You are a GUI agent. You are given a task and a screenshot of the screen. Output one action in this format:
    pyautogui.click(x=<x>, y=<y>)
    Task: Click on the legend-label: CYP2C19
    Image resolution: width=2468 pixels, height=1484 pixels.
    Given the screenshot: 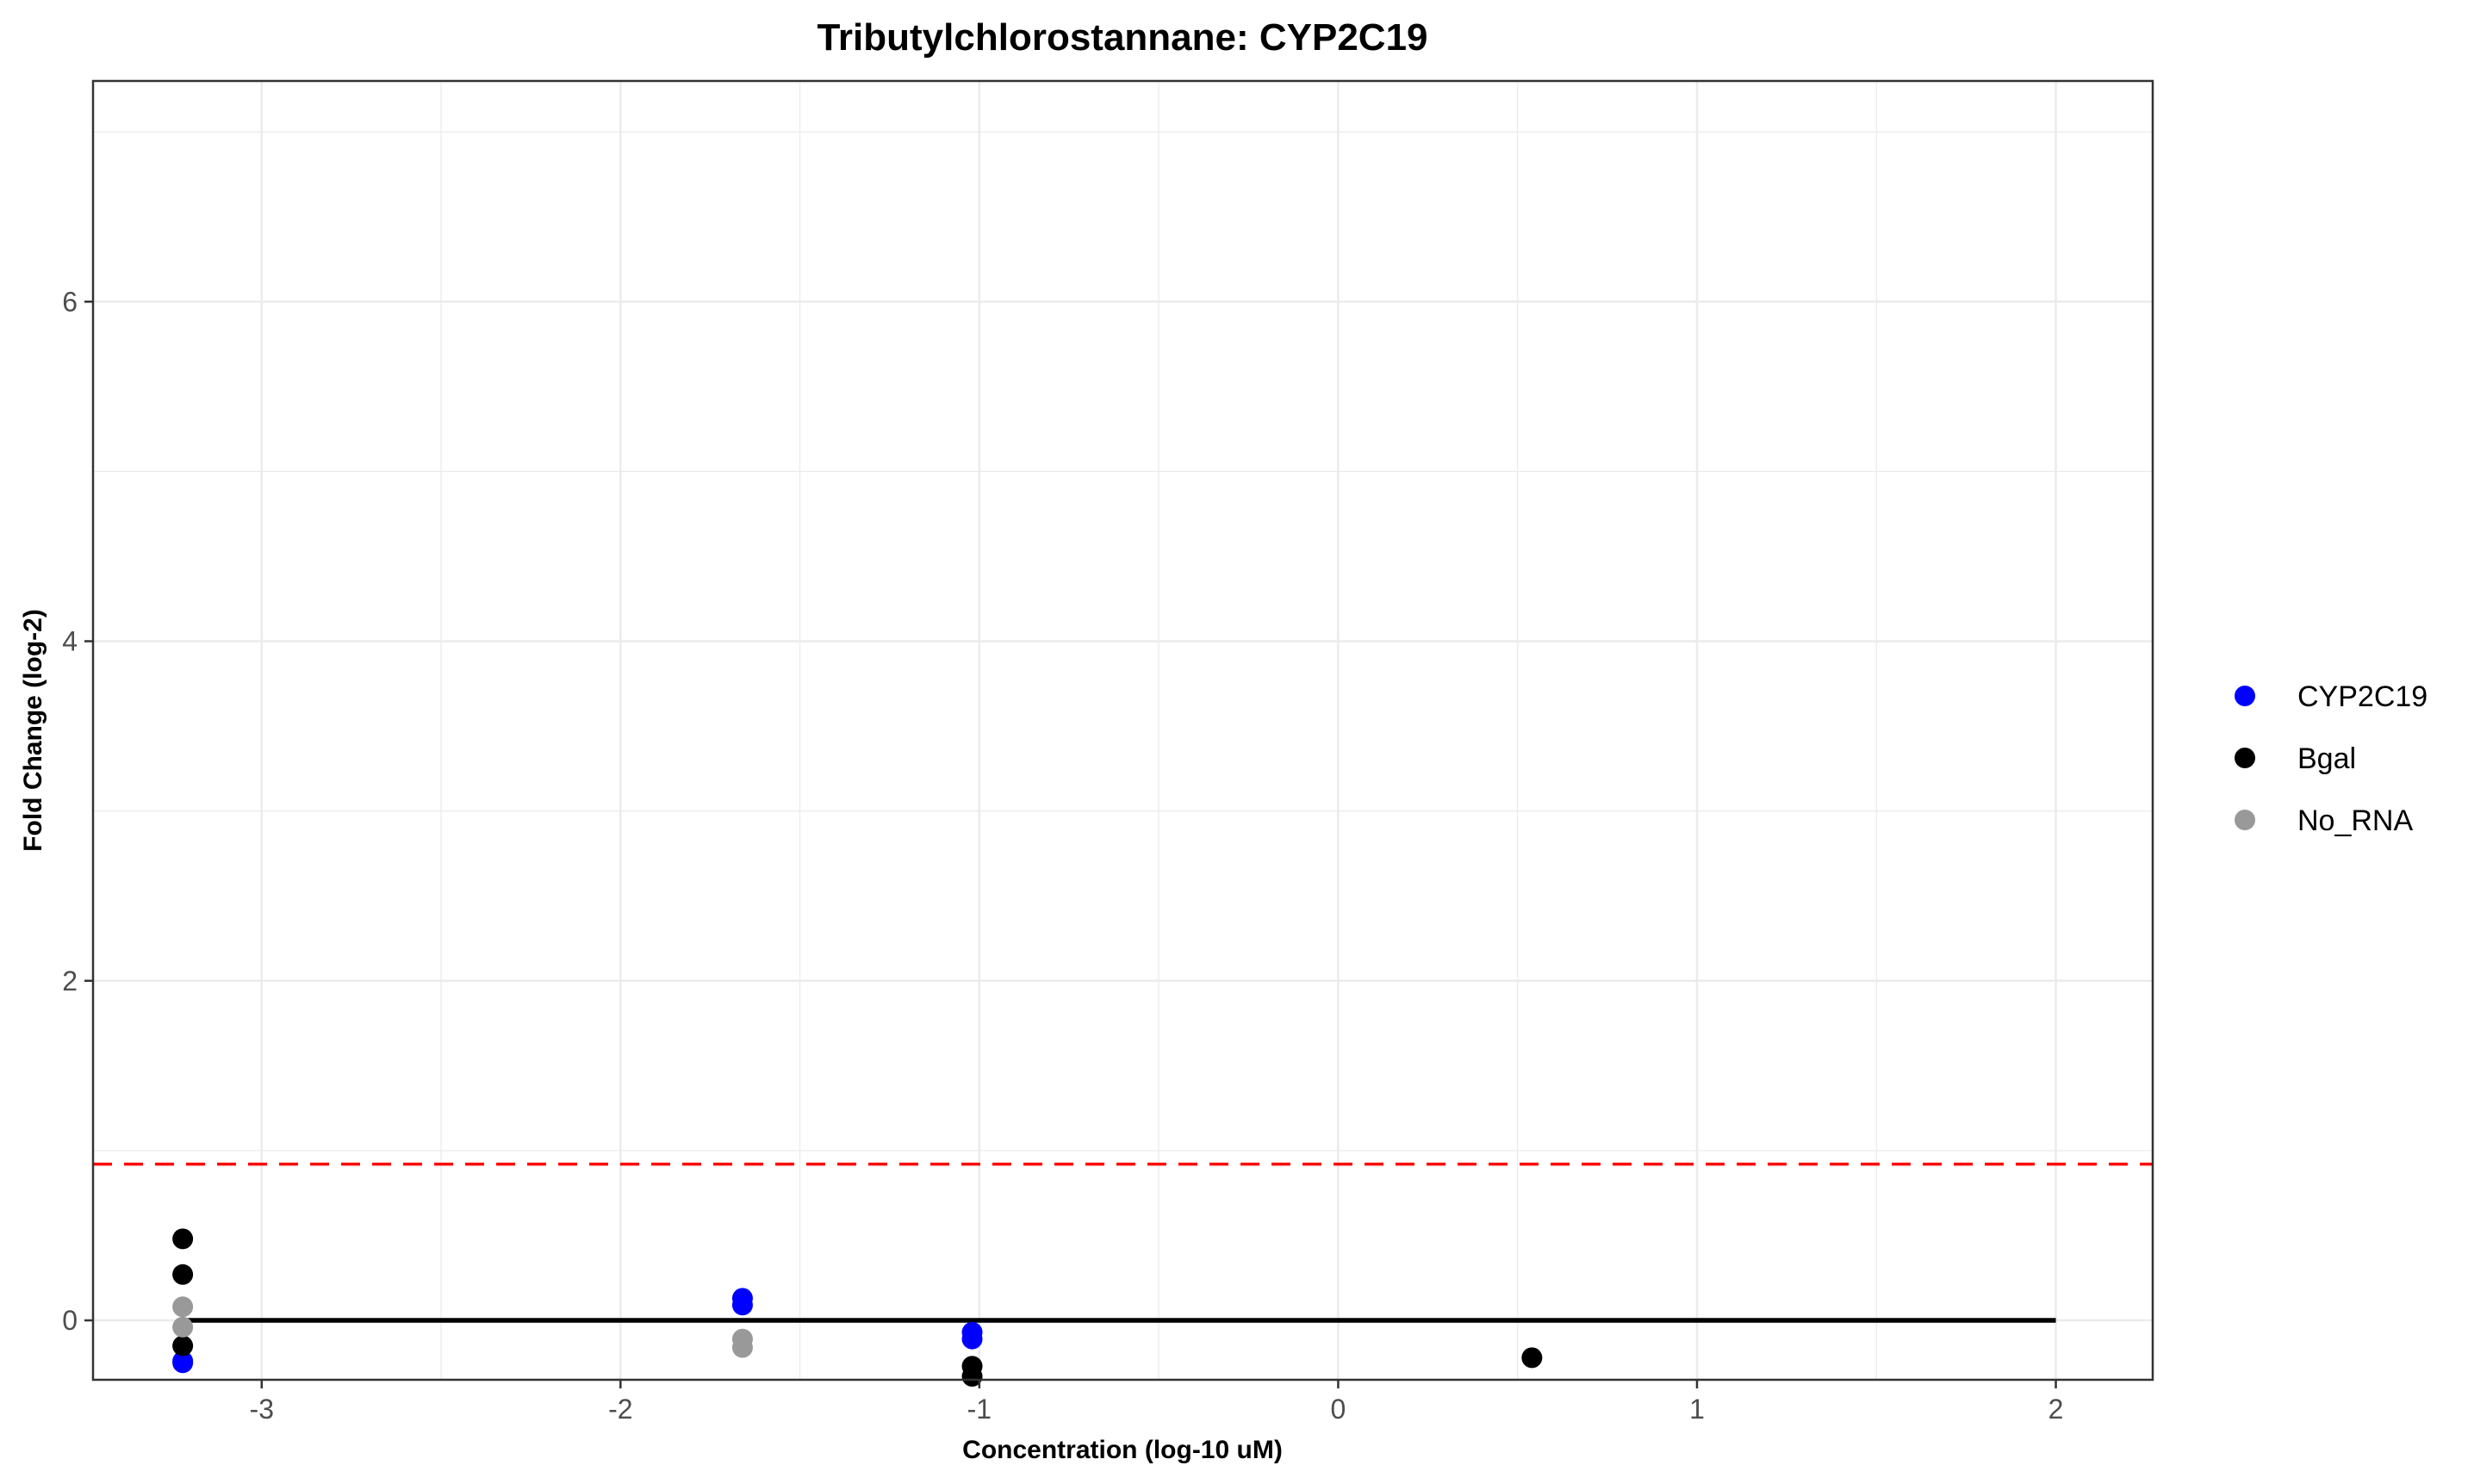 What is the action you would take?
    pyautogui.click(x=2362, y=696)
    